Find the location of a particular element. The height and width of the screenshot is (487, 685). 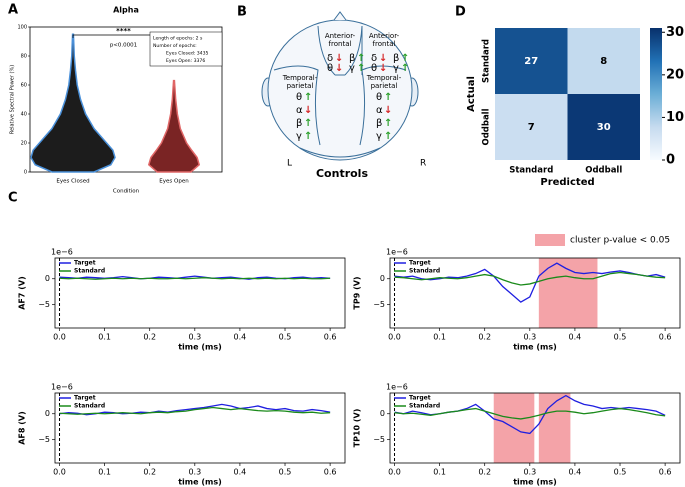

colorbar-tick-label: 0 is located at coordinates (670, 160).